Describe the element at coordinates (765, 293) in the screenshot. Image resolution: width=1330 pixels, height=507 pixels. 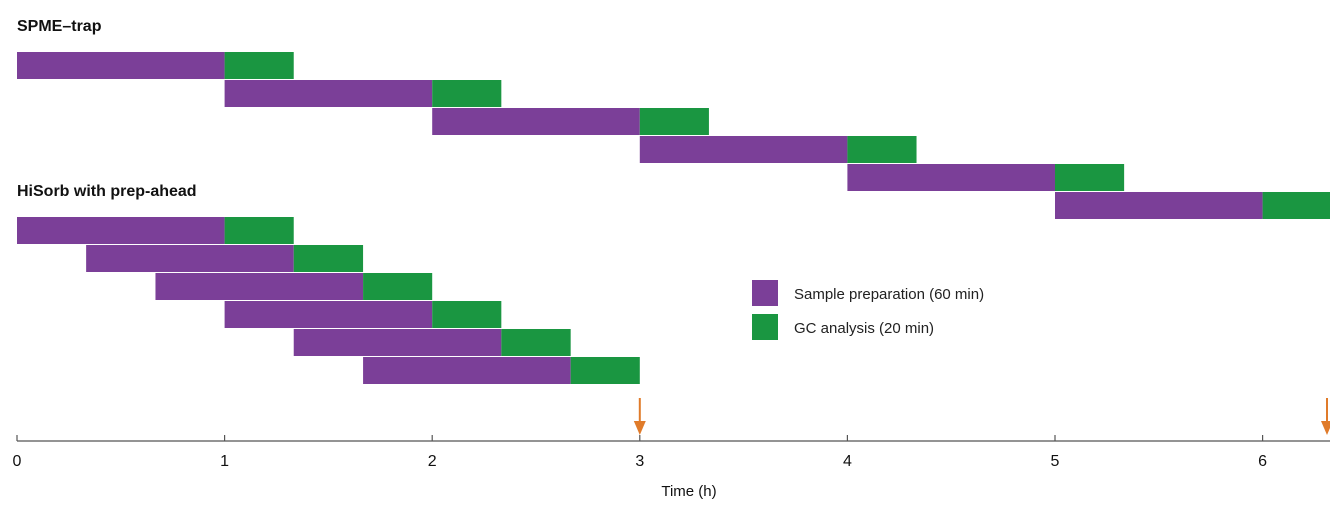
I see `legend-swatch-prep` at that location.